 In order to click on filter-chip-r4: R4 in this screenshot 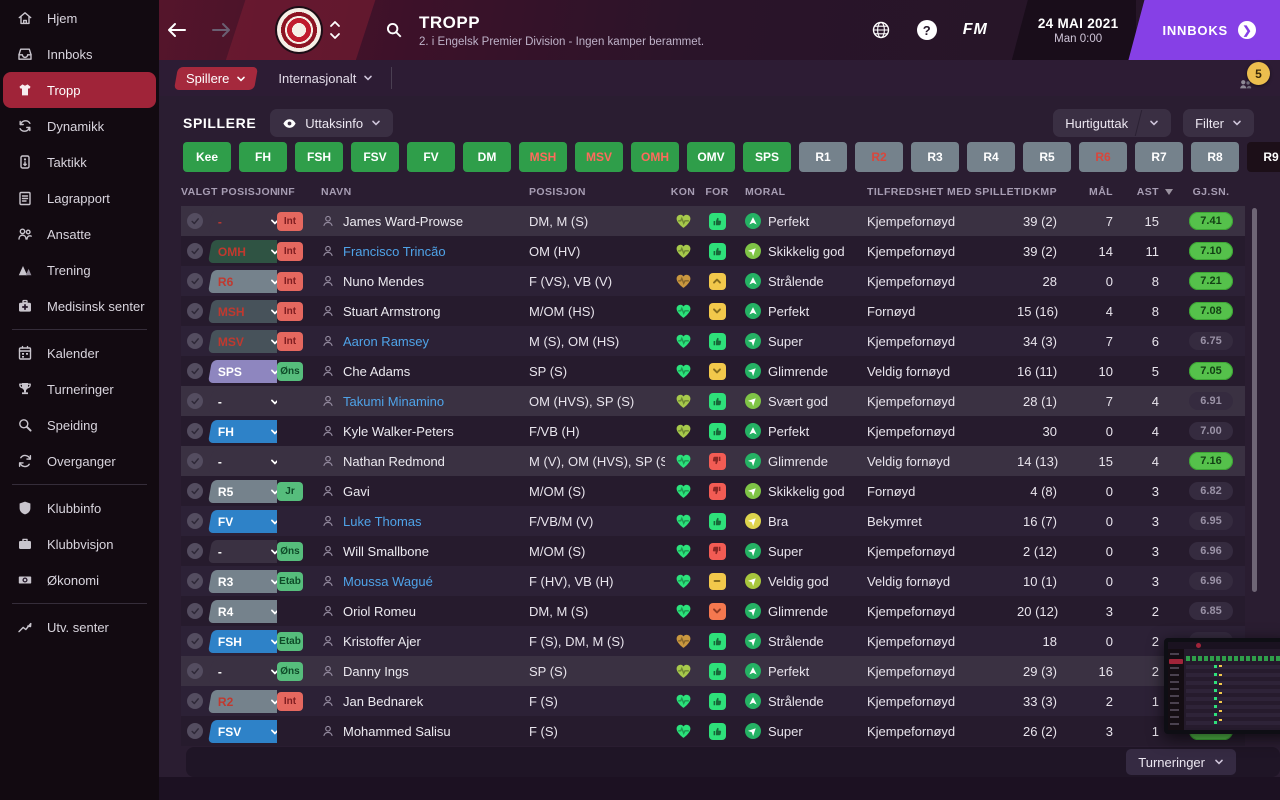, I will do `click(991, 157)`.